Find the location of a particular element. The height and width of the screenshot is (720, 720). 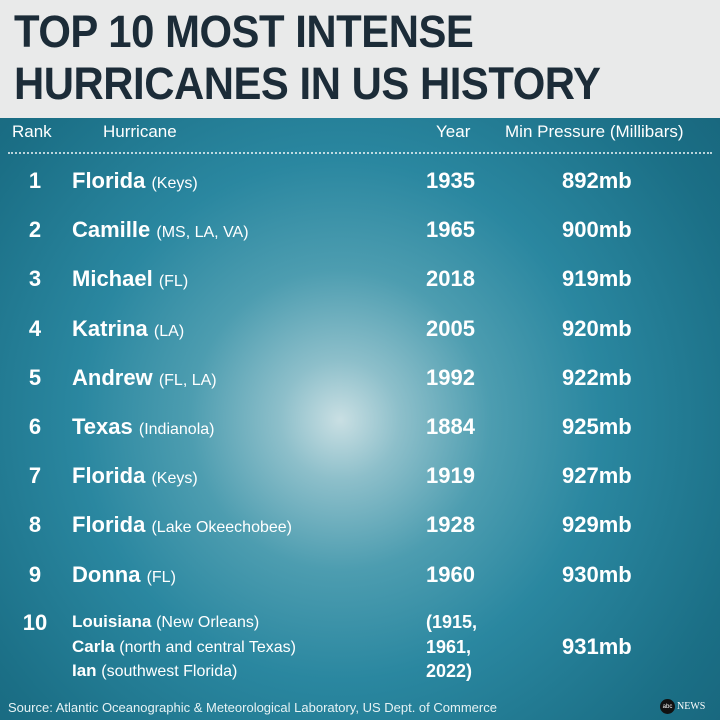

logo-text: NEWS is located at coordinates (691, 706).